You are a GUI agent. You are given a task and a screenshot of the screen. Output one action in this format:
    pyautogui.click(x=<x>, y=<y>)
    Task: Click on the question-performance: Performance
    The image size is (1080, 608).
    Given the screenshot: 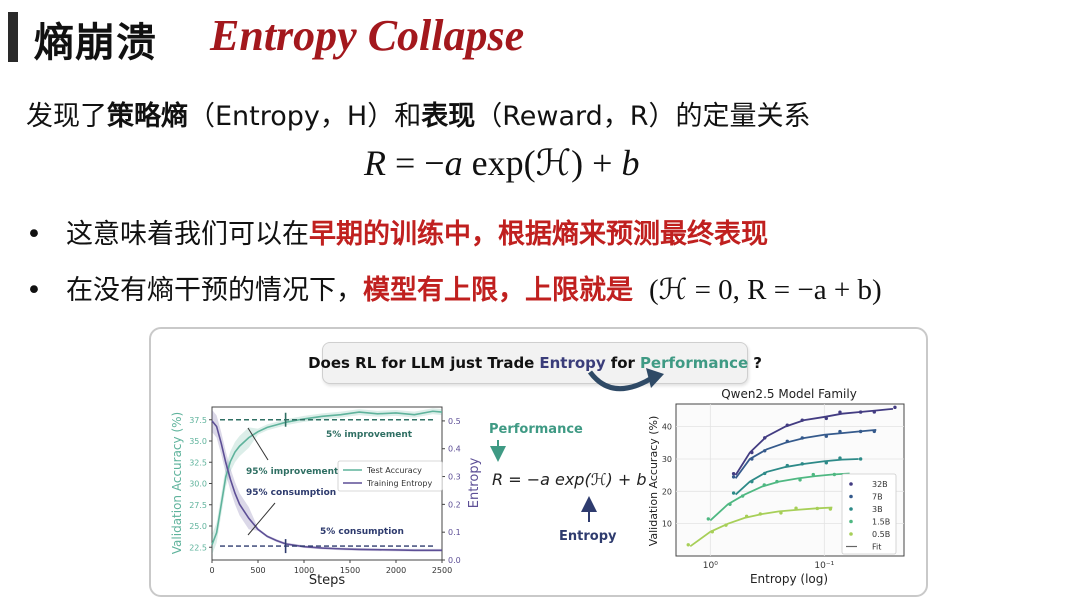 What is the action you would take?
    pyautogui.click(x=694, y=363)
    